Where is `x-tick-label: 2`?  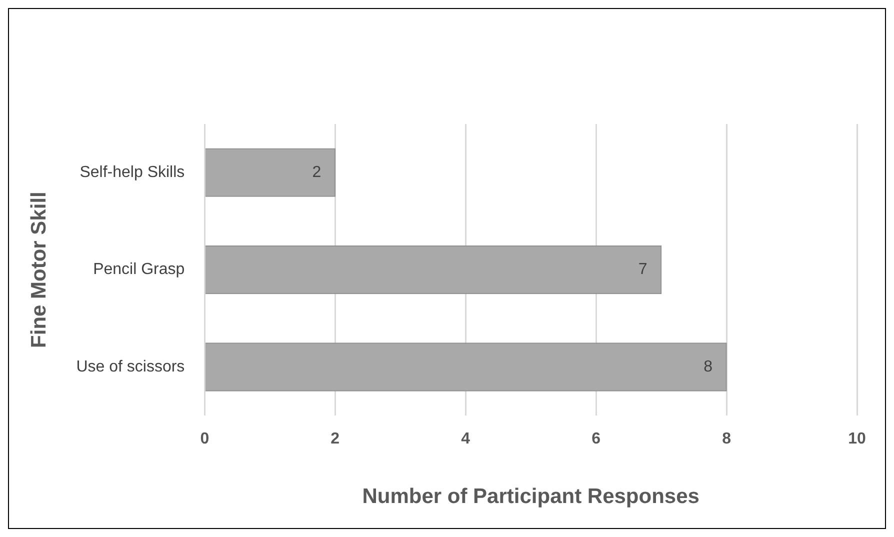 x-tick-label: 2 is located at coordinates (335, 439).